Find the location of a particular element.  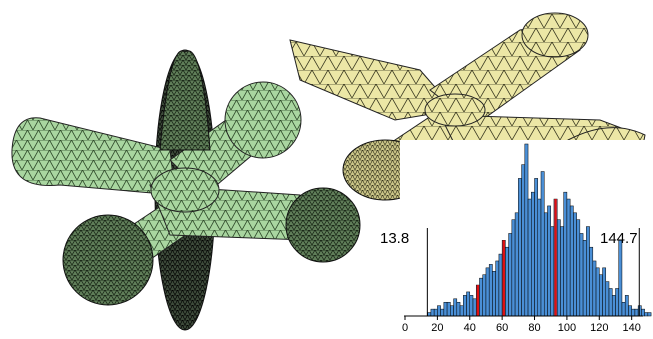

x-tick-label: 140 is located at coordinates (631, 328).